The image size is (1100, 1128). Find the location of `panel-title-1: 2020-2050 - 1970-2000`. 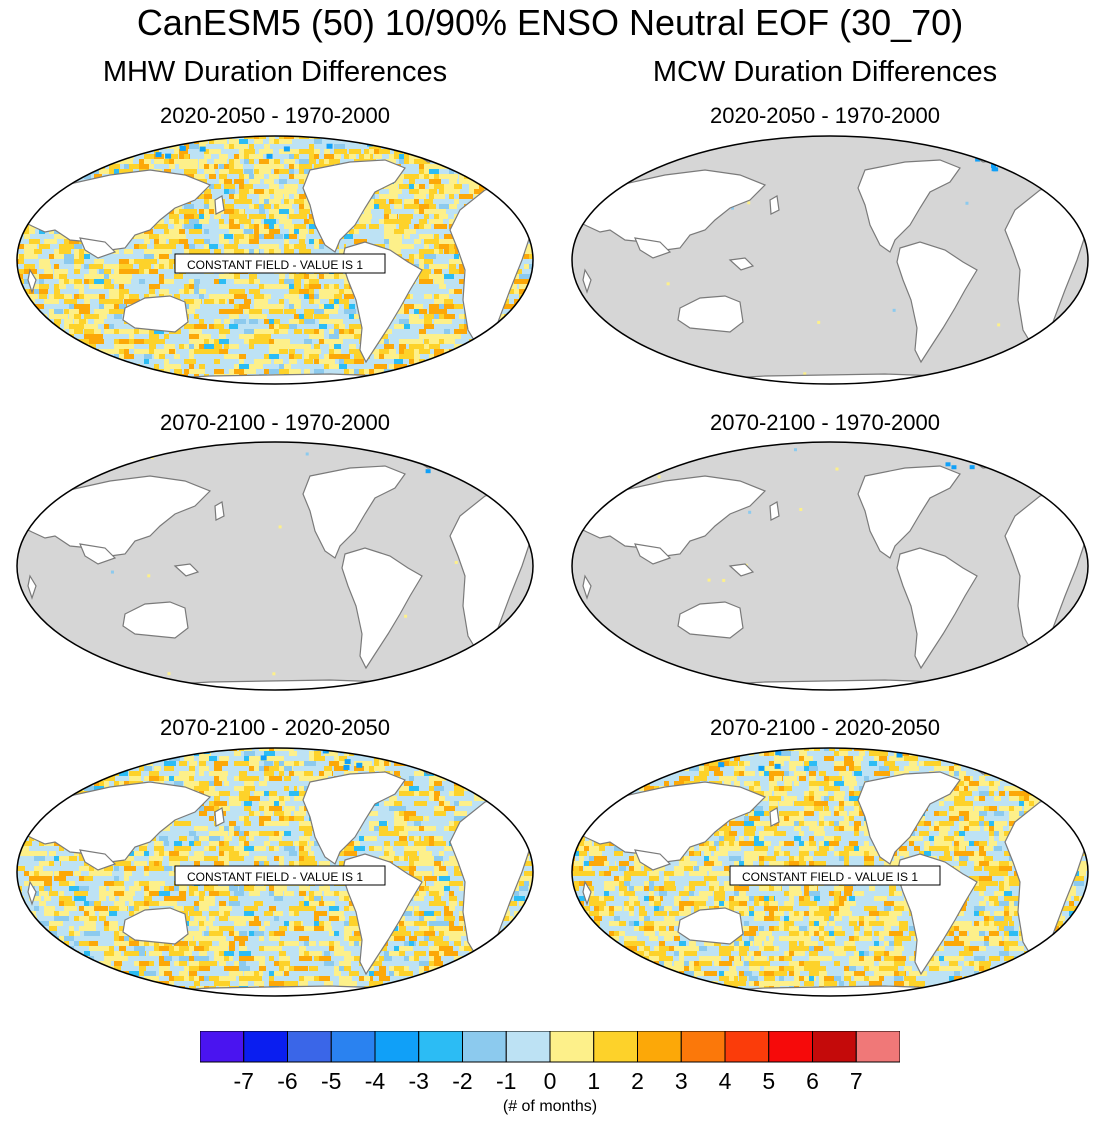

panel-title-1: 2020-2050 - 1970-2000 is located at coordinates (275, 115).